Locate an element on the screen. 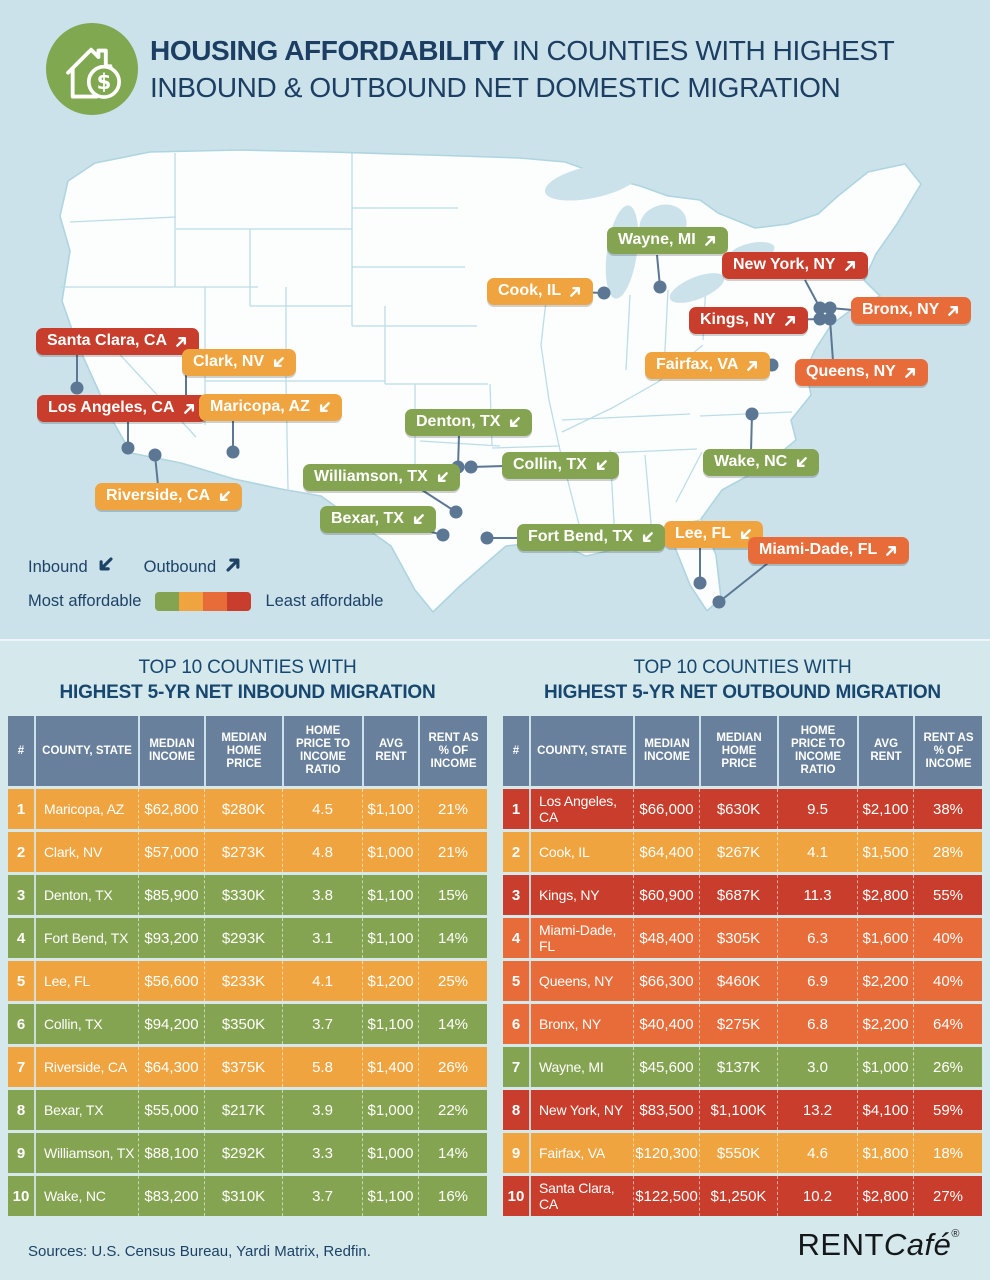 Image resolution: width=990 pixels, height=1280 pixels. city-dot-bexar-tx is located at coordinates (443, 535).